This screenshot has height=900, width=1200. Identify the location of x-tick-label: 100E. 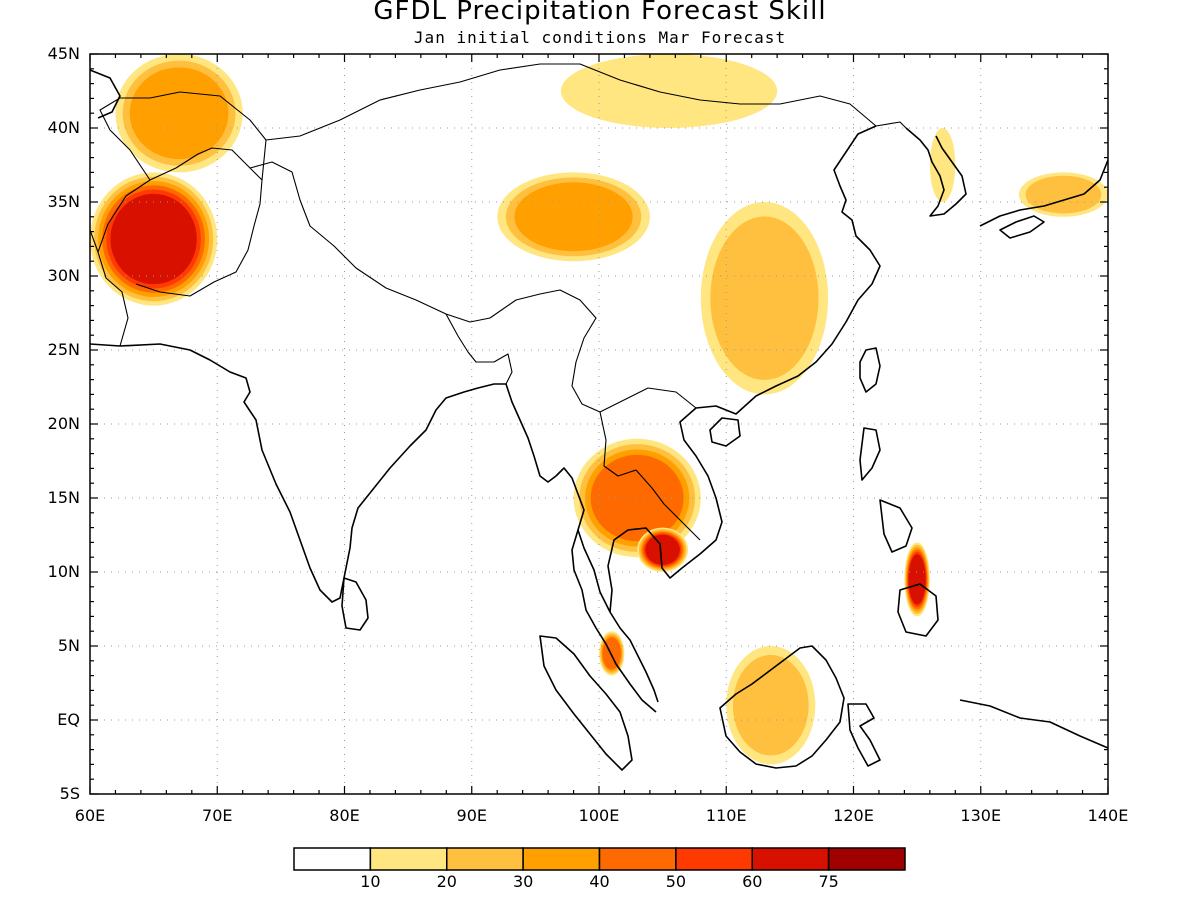
(599, 815).